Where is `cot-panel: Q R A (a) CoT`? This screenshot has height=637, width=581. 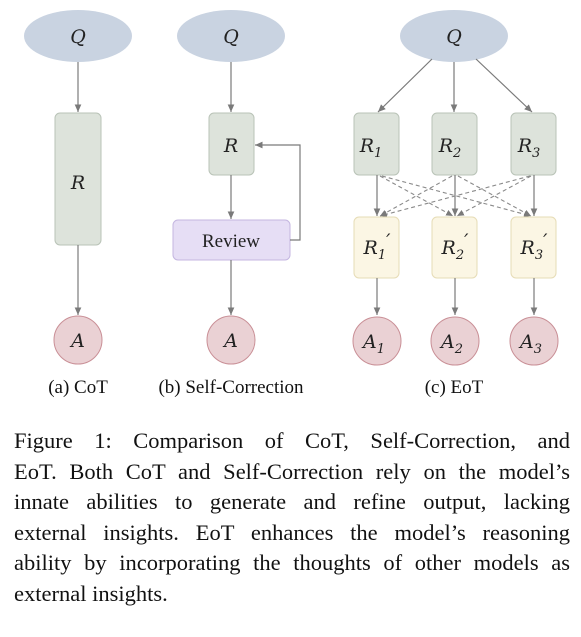
cot-panel: Q R A (a) CoT is located at coordinates (78, 204).